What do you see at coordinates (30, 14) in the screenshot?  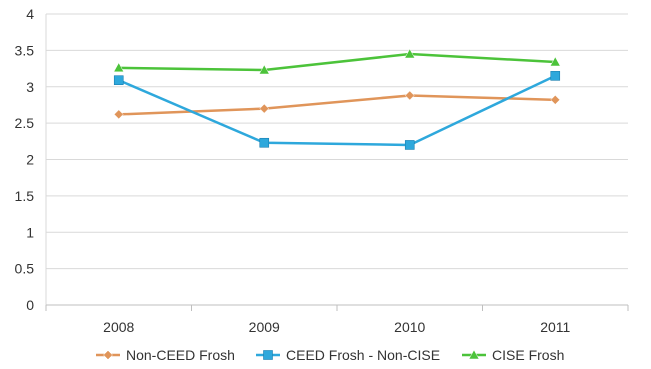 I see `y-tick-label: 4` at bounding box center [30, 14].